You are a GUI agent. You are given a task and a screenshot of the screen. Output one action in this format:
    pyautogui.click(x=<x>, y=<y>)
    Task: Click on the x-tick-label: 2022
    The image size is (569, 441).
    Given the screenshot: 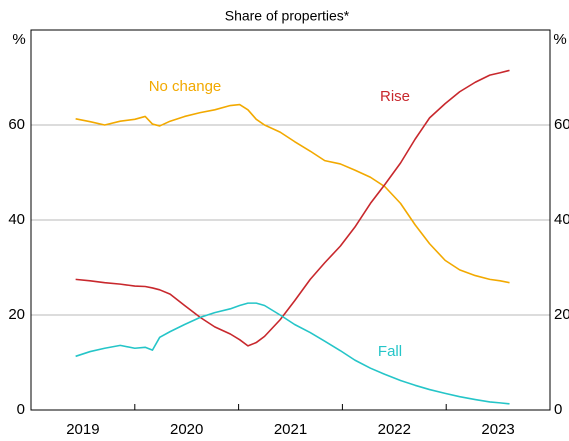 What is the action you would take?
    pyautogui.click(x=394, y=429)
    